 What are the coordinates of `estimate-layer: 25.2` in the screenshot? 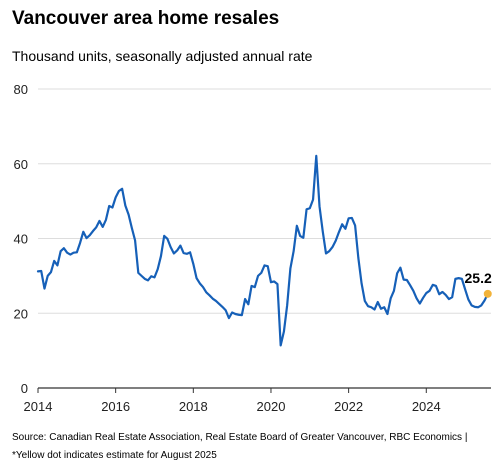 It's located at (478, 284).